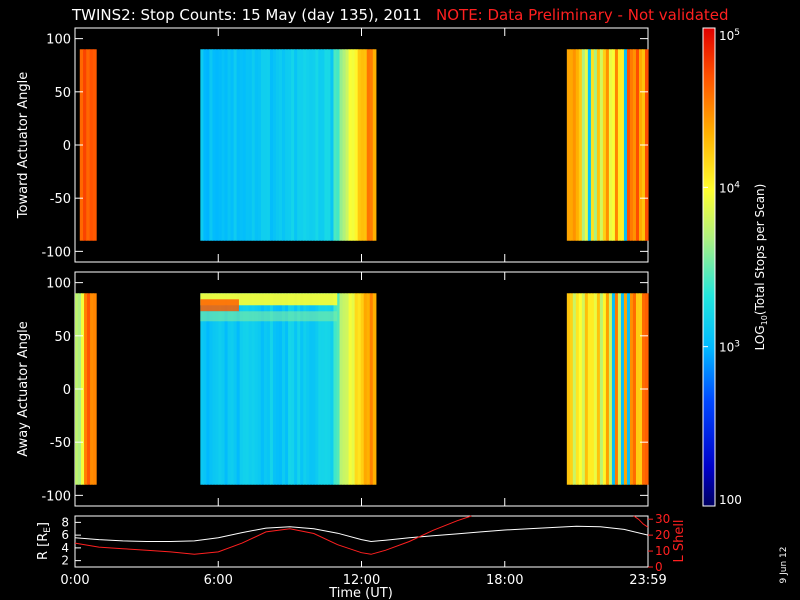 Image resolution: width=800 pixels, height=600 pixels. Describe the element at coordinates (662, 519) in the screenshot. I see `lshell-tick-label: 30` at that location.